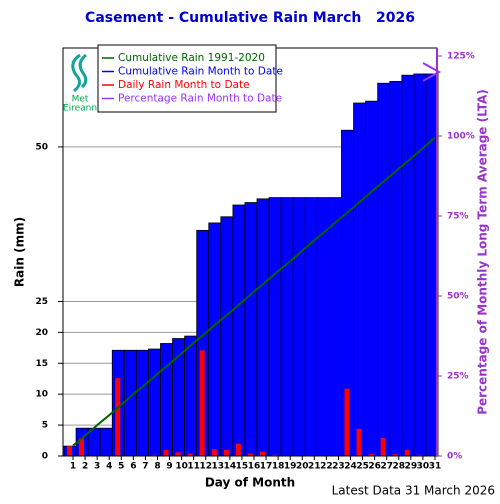  Describe the element at coordinates (350, 467) in the screenshot. I see `x-tick-label: 24` at that location.